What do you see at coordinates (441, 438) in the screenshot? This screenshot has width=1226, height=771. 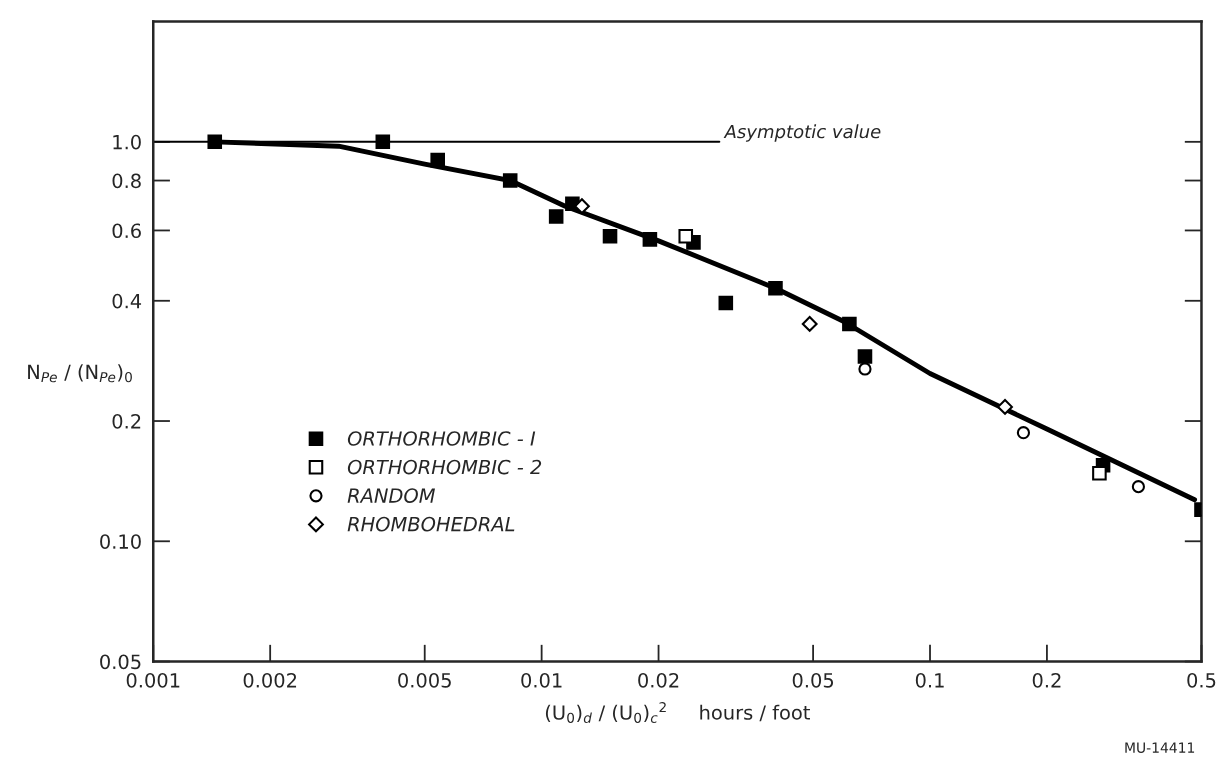 I see `legend-label: ORTHORHOMBIC - I` at bounding box center [441, 438].